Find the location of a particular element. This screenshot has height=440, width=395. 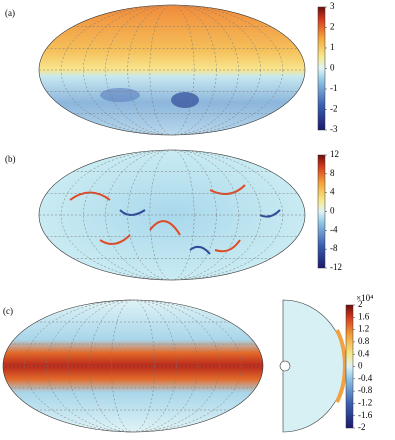

colorbar-tick-label: -8 is located at coordinates (334, 248).